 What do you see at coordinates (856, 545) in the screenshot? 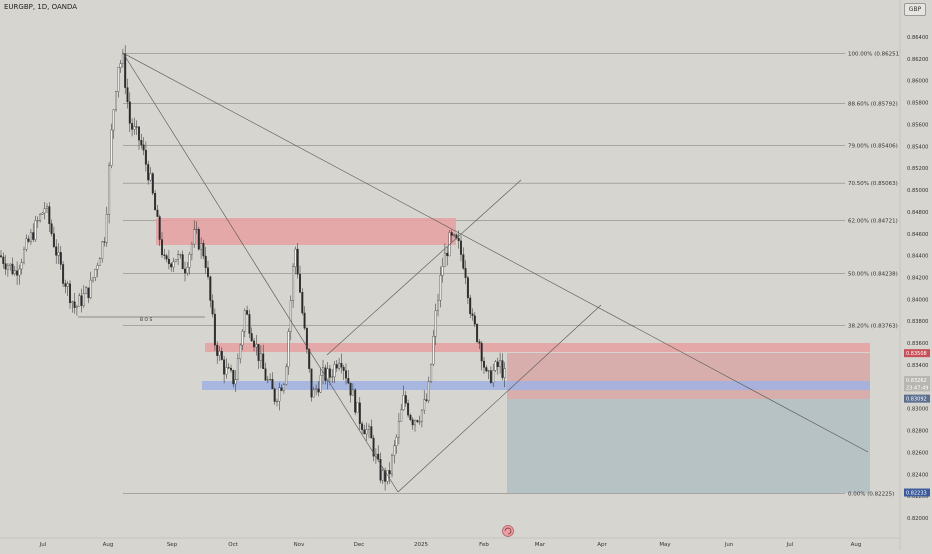
I see `x-tick-label: Aug` at bounding box center [856, 545].